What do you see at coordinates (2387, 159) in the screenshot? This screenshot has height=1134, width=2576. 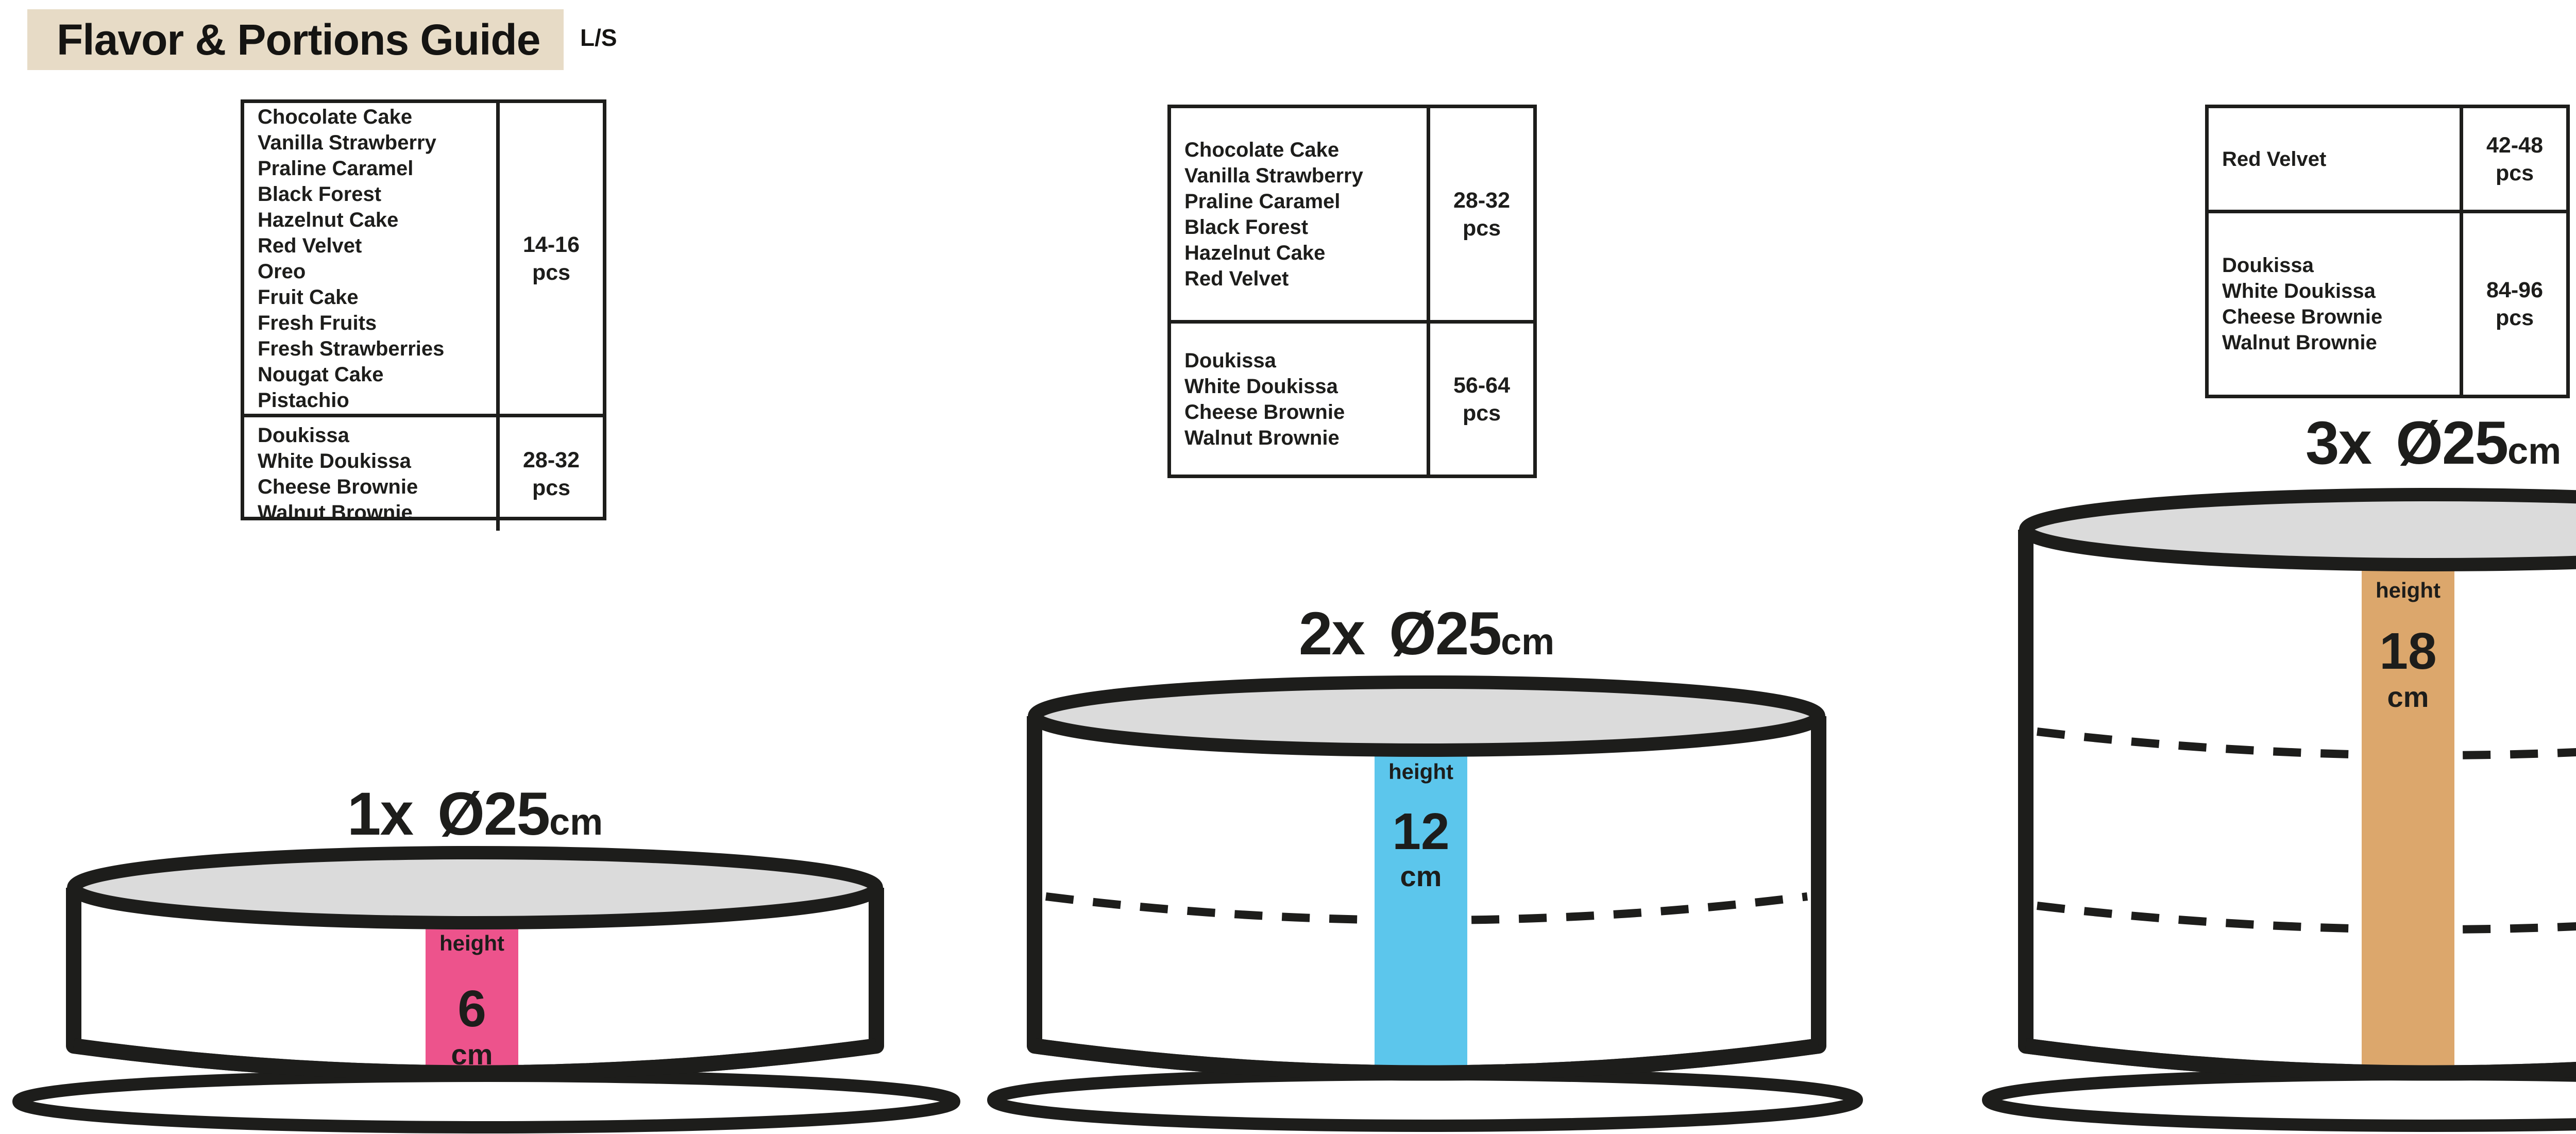 I see `table-row: Red Velvet 42-48 pcs` at bounding box center [2387, 159].